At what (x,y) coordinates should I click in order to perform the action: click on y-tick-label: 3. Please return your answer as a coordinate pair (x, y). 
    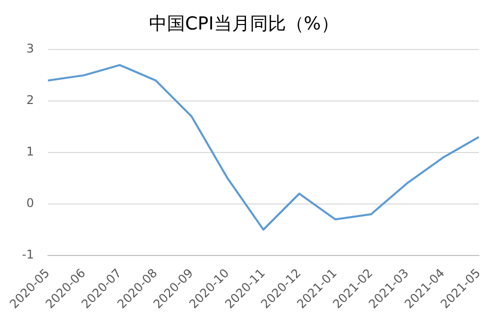
    Looking at the image, I should click on (30, 49).